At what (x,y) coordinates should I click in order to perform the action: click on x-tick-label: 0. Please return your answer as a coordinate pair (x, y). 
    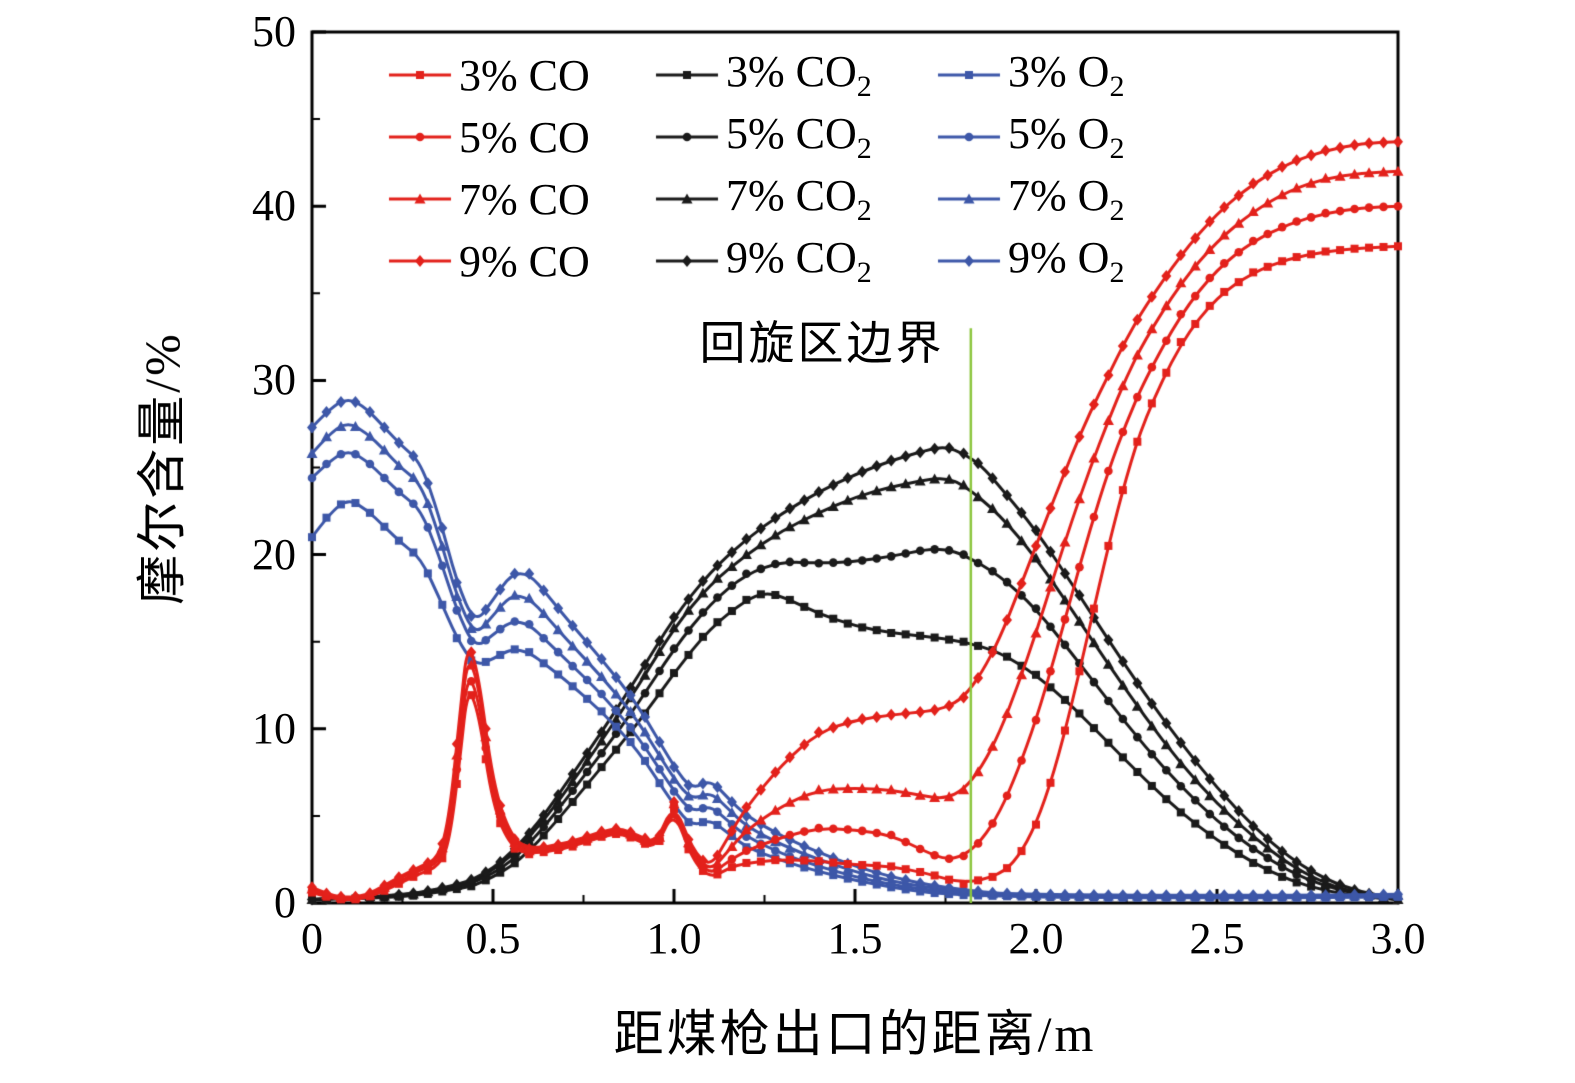
    Looking at the image, I should click on (312, 938).